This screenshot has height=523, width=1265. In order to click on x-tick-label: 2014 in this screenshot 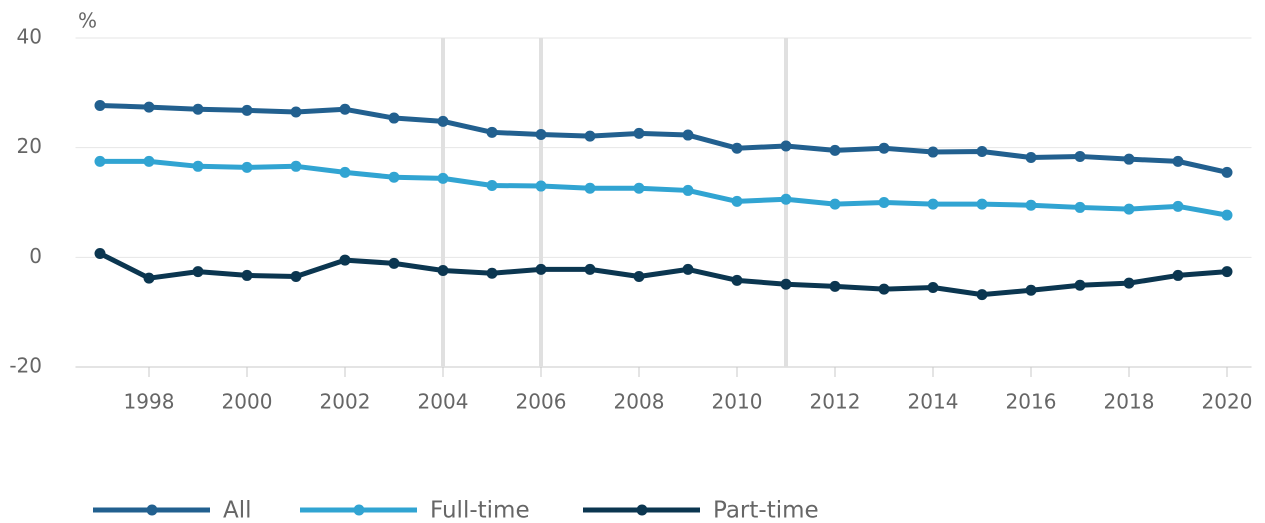, I will do `click(933, 402)`.